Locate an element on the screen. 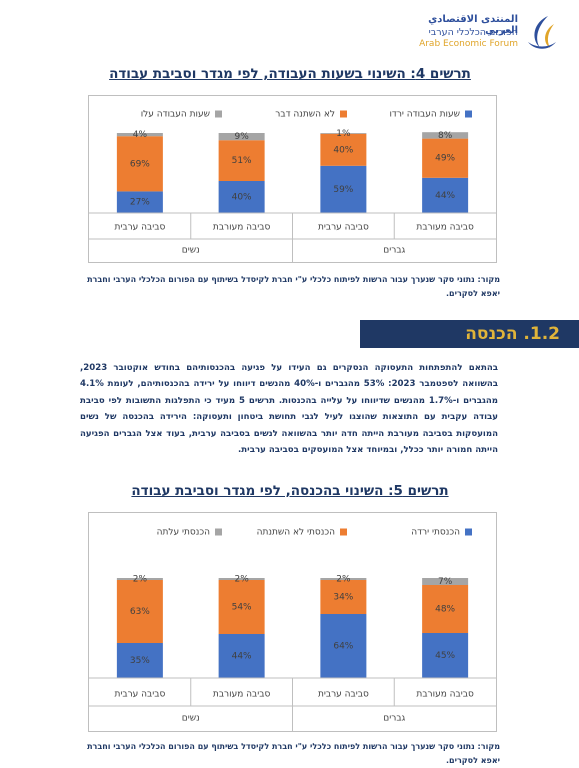 This screenshot has height=768, width=579. data-label: 54% is located at coordinates (242, 608).